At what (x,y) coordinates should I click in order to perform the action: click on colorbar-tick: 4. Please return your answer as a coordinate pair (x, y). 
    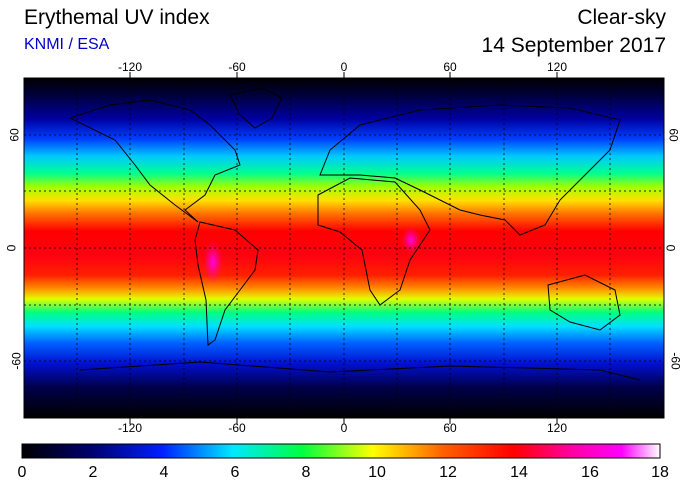
    Looking at the image, I should click on (164, 472).